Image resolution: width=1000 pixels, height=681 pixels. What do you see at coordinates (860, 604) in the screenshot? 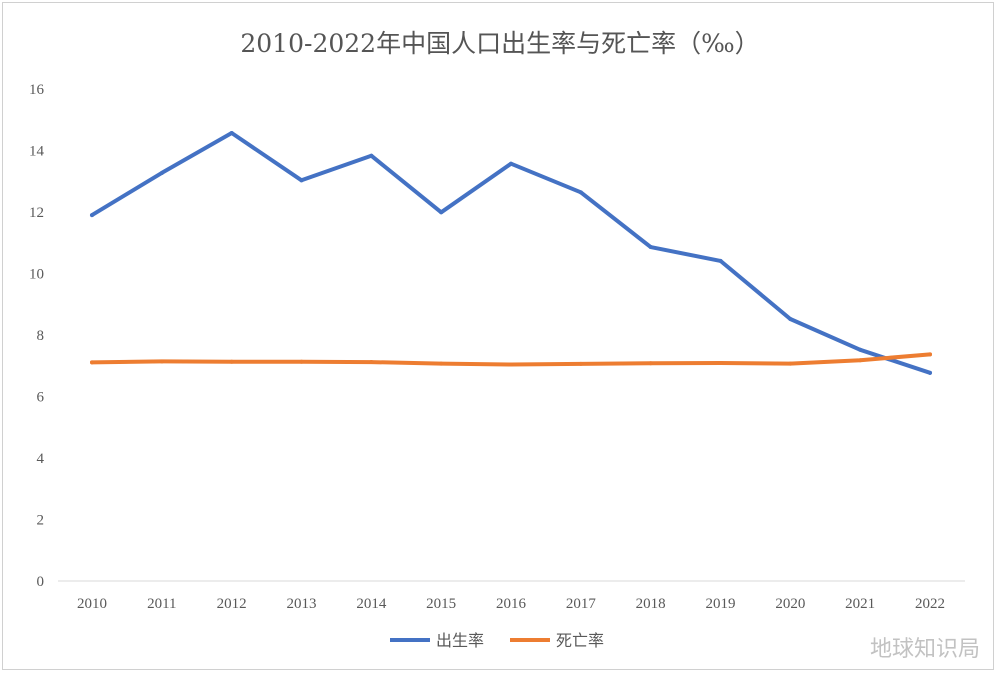
I see `x-tick-label: 2021` at bounding box center [860, 604].